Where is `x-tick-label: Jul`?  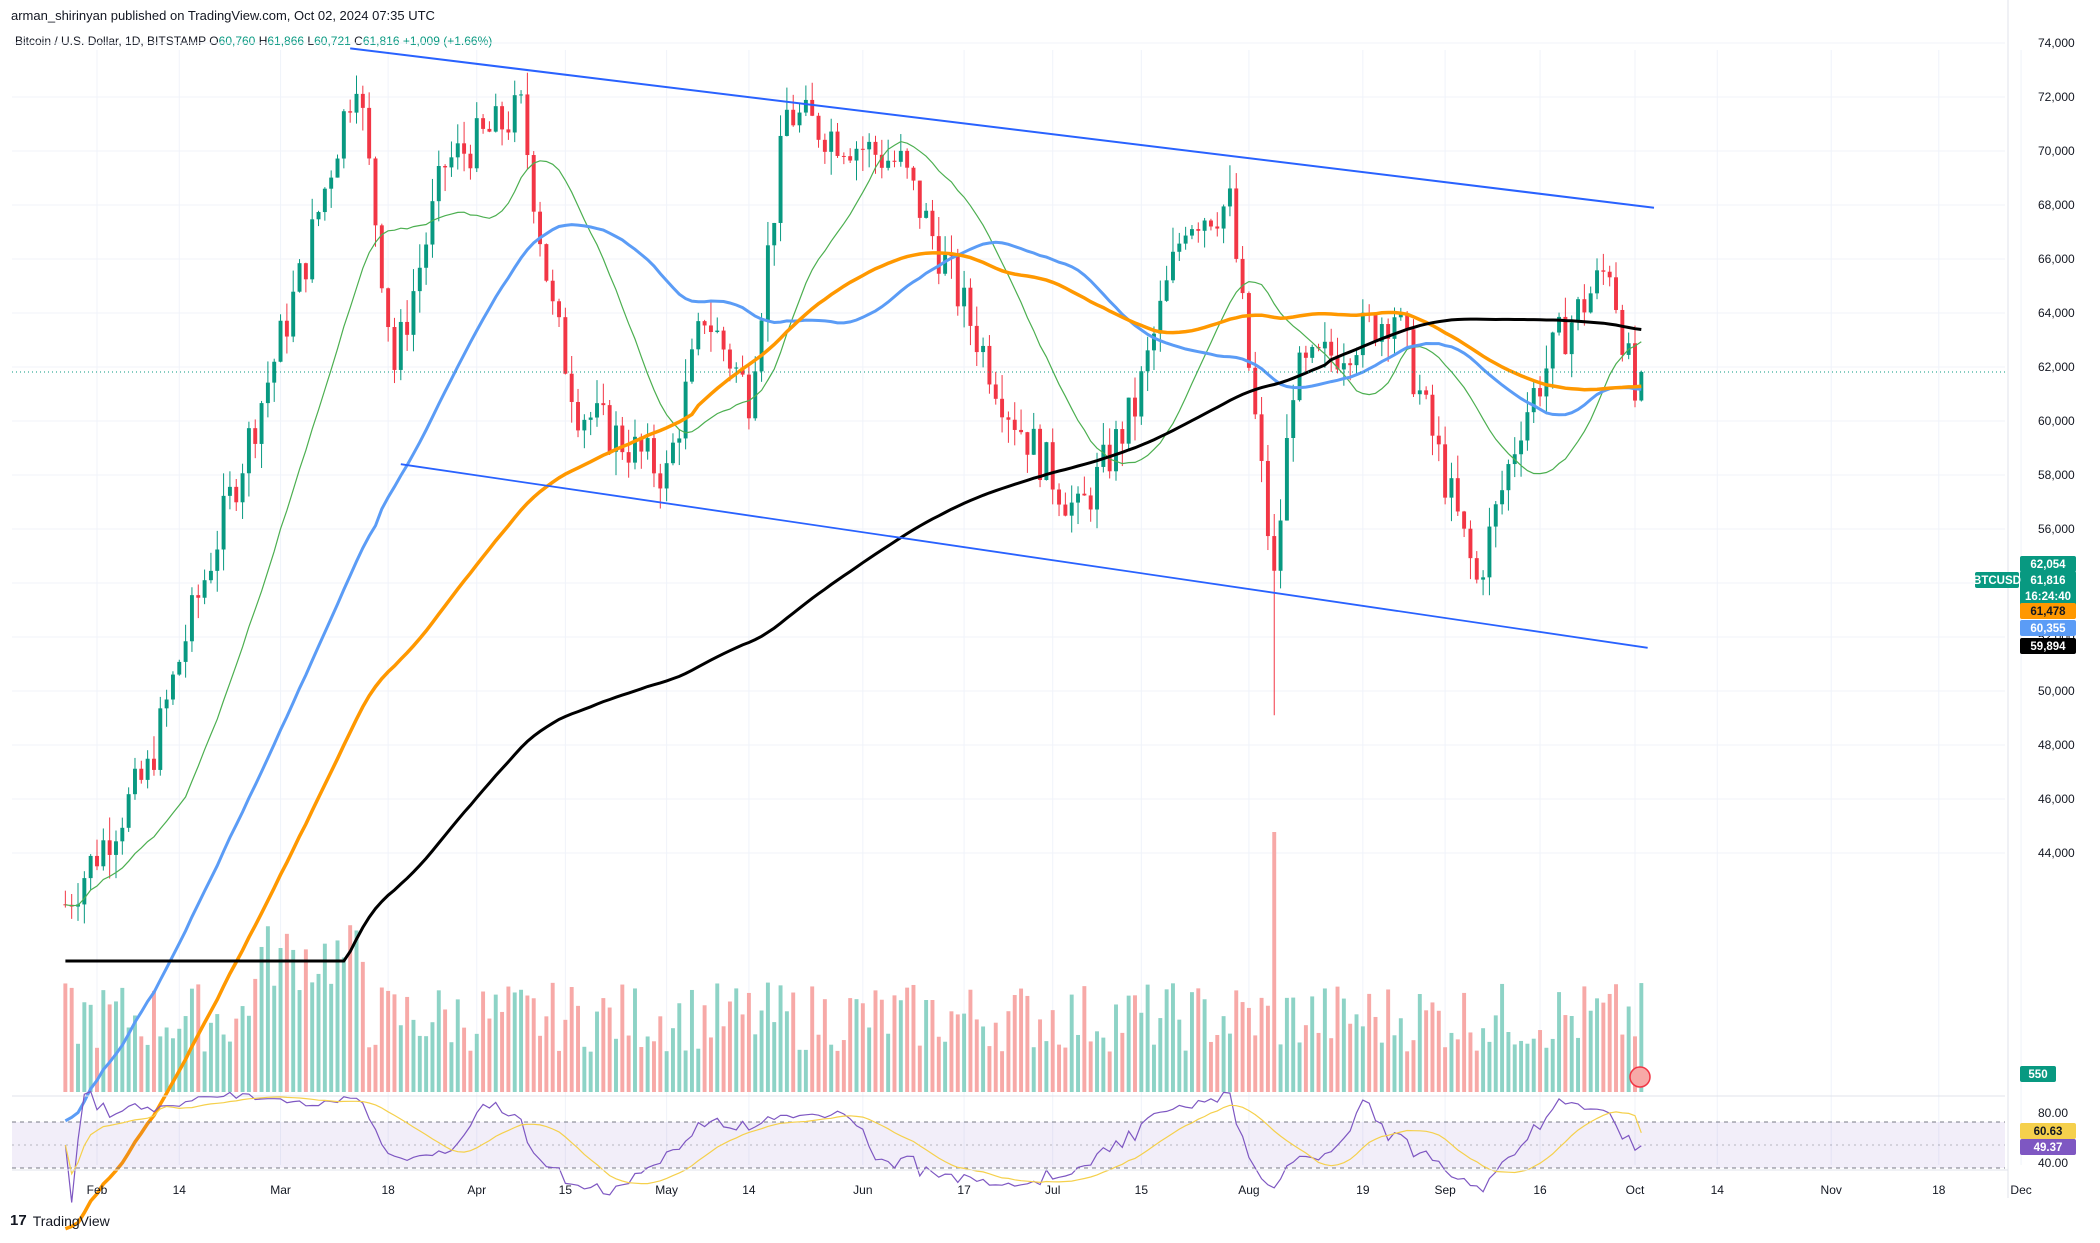 x-tick-label: Jul is located at coordinates (1052, 1190).